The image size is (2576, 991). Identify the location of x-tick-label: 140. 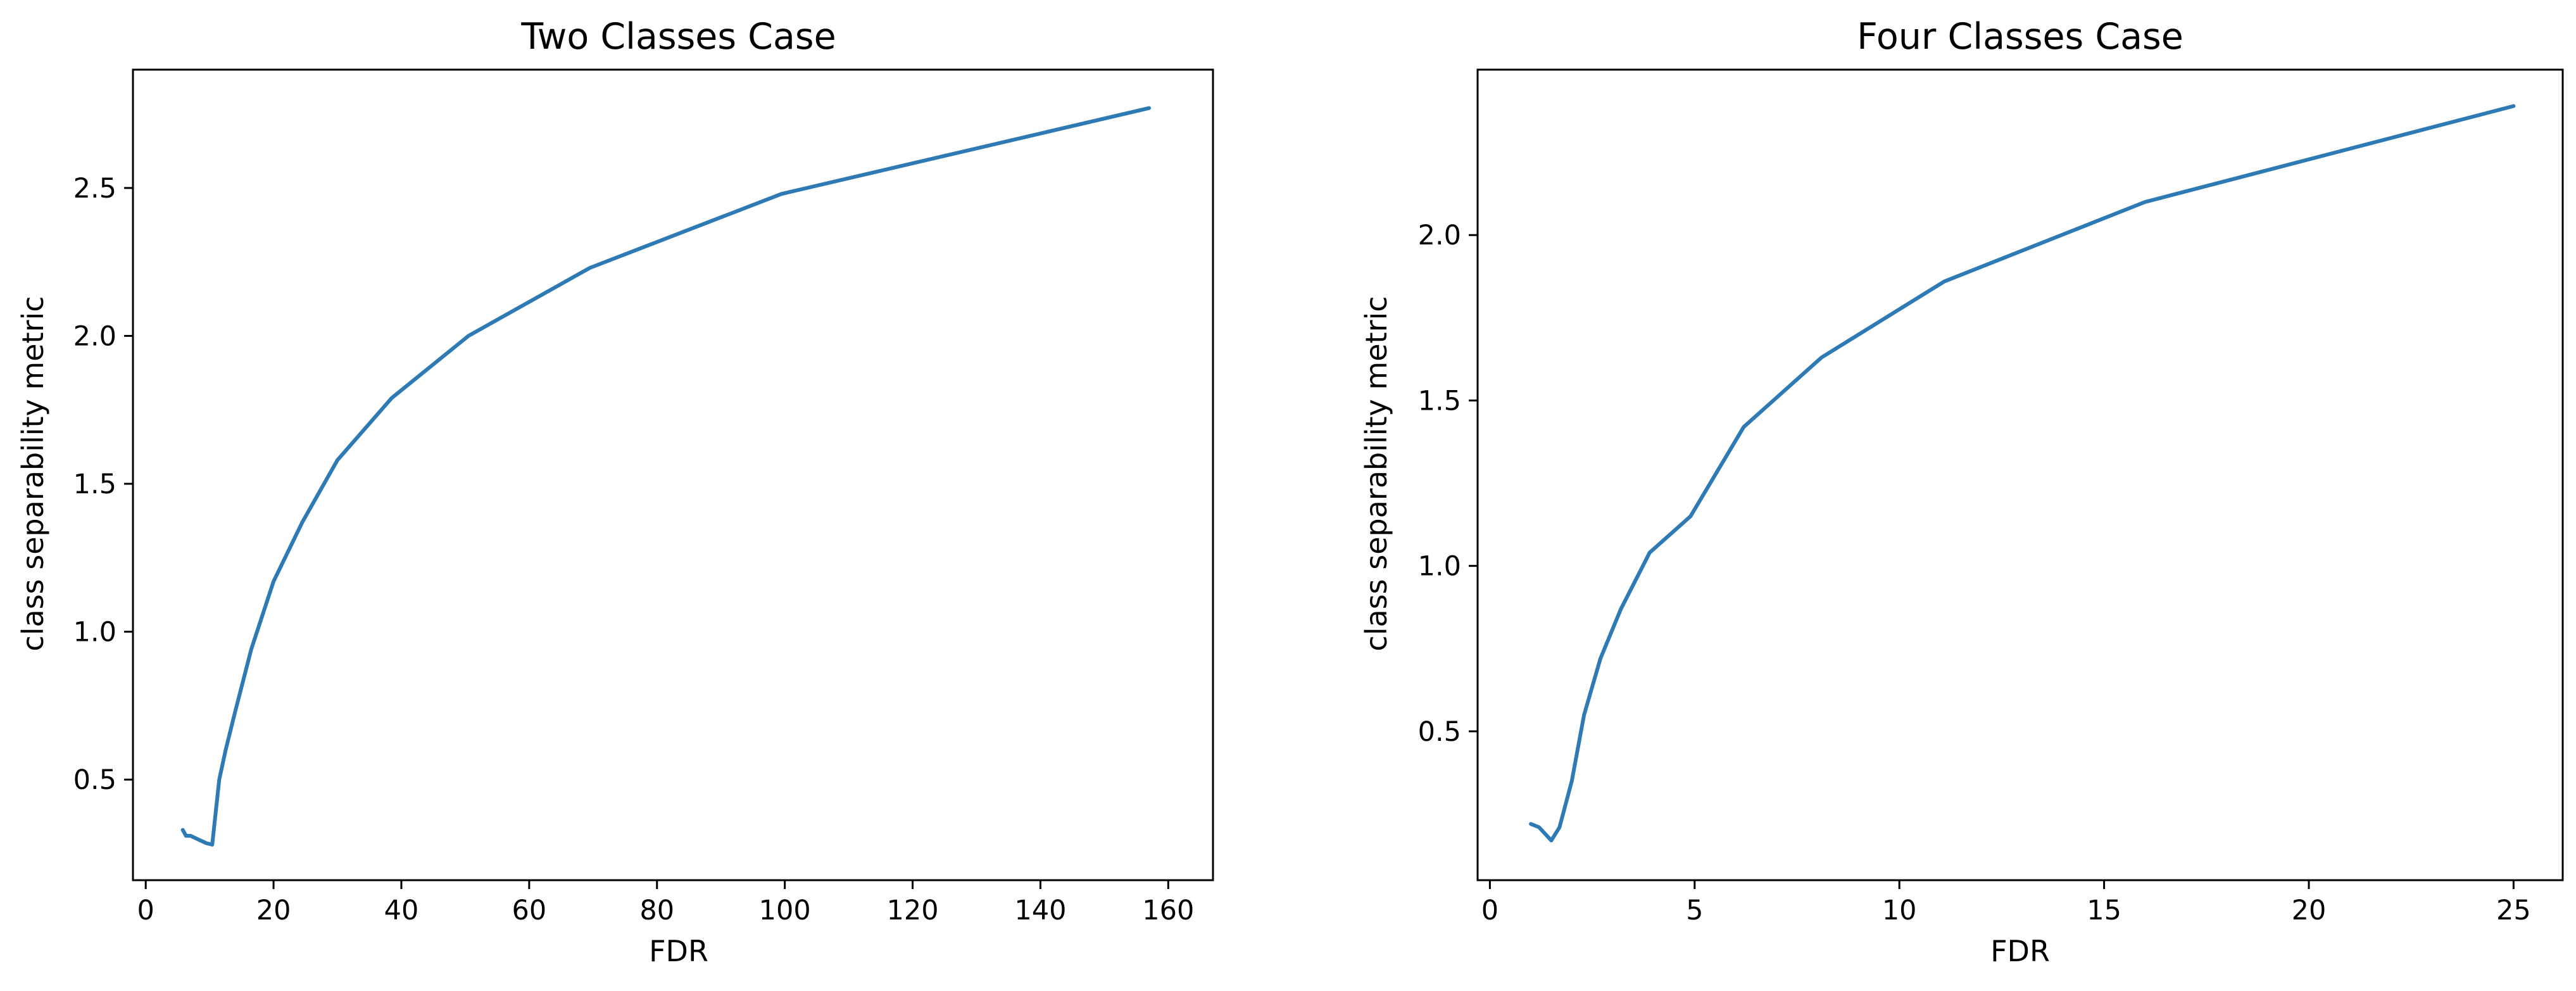
(1040, 911).